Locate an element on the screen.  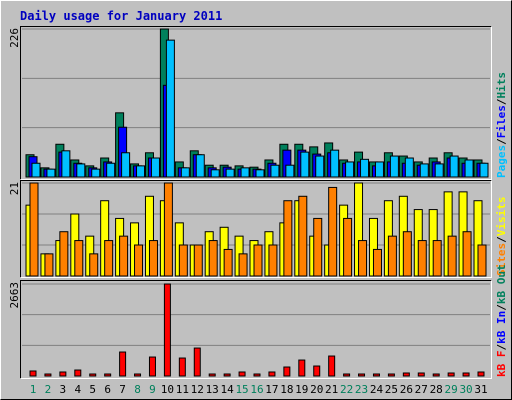
x-tick-label: 30 is located at coordinates (465, 389).